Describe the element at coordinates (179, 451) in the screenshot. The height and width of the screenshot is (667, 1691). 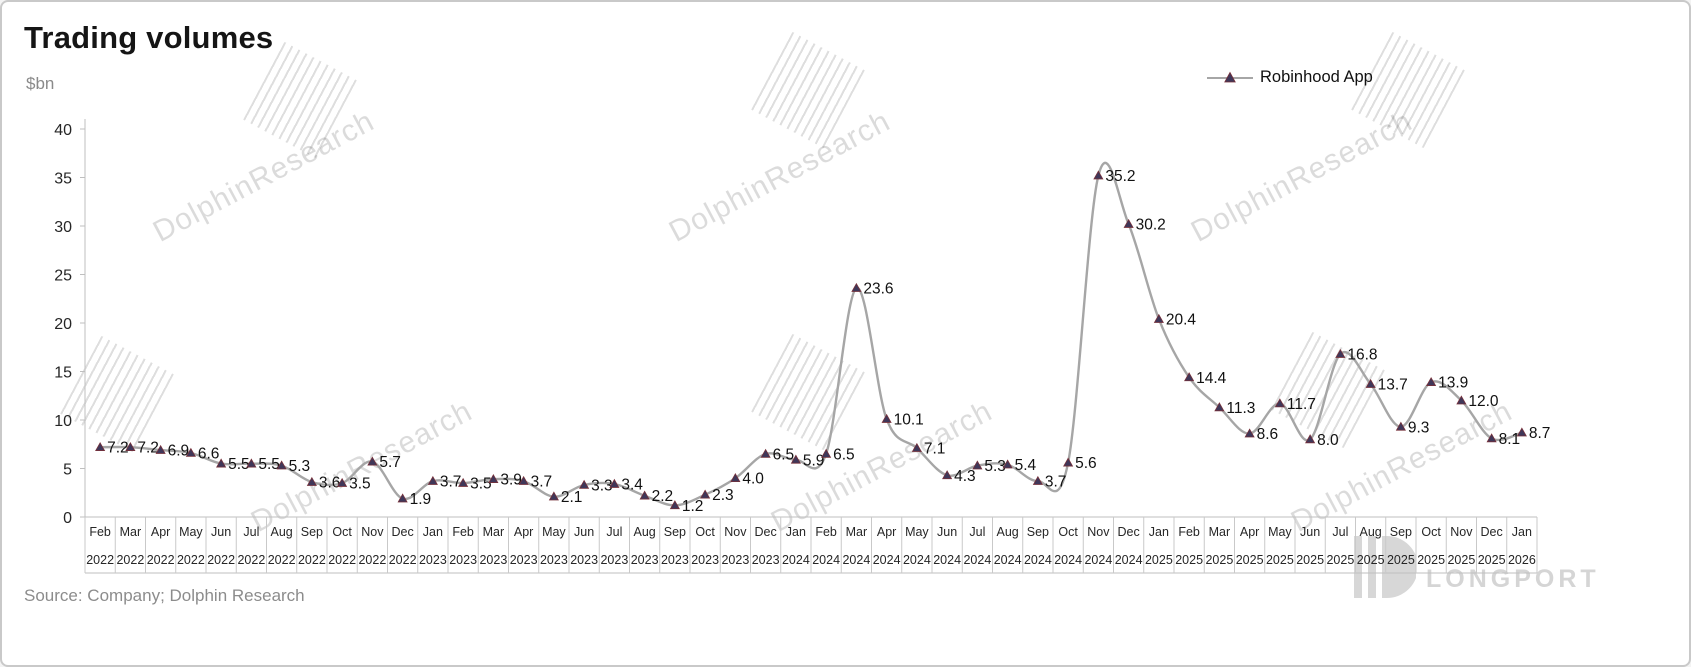
I see `svg-text: 6.9` at that location.